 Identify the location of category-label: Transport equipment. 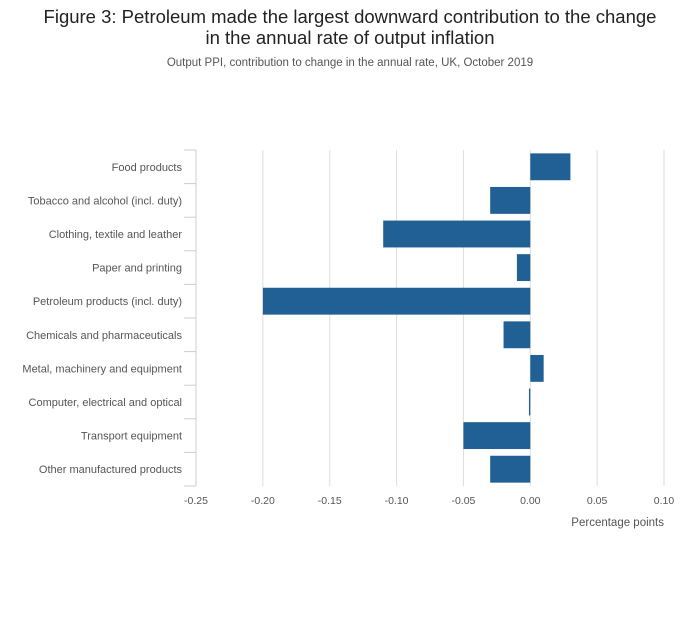
(131, 437).